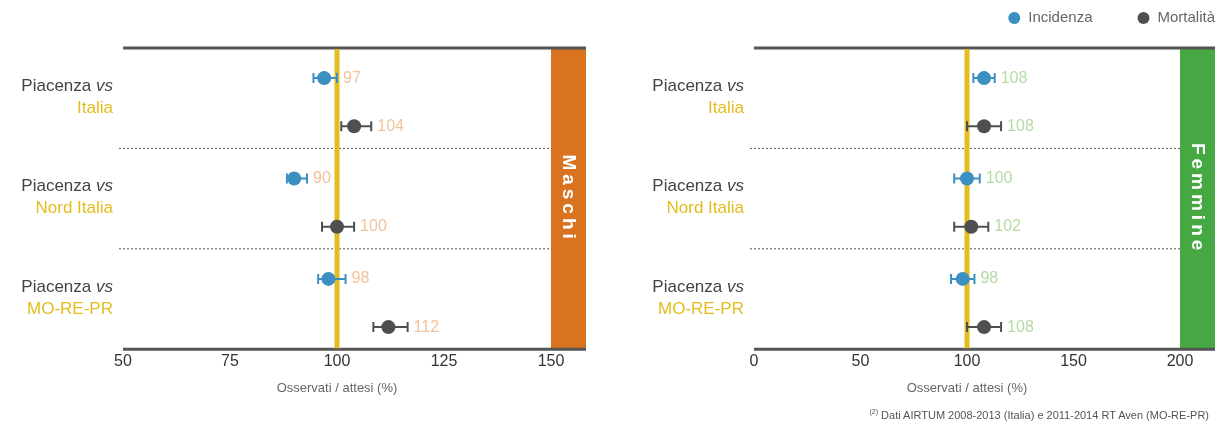  Describe the element at coordinates (426, 326) in the screenshot. I see `data-label: 112` at that location.